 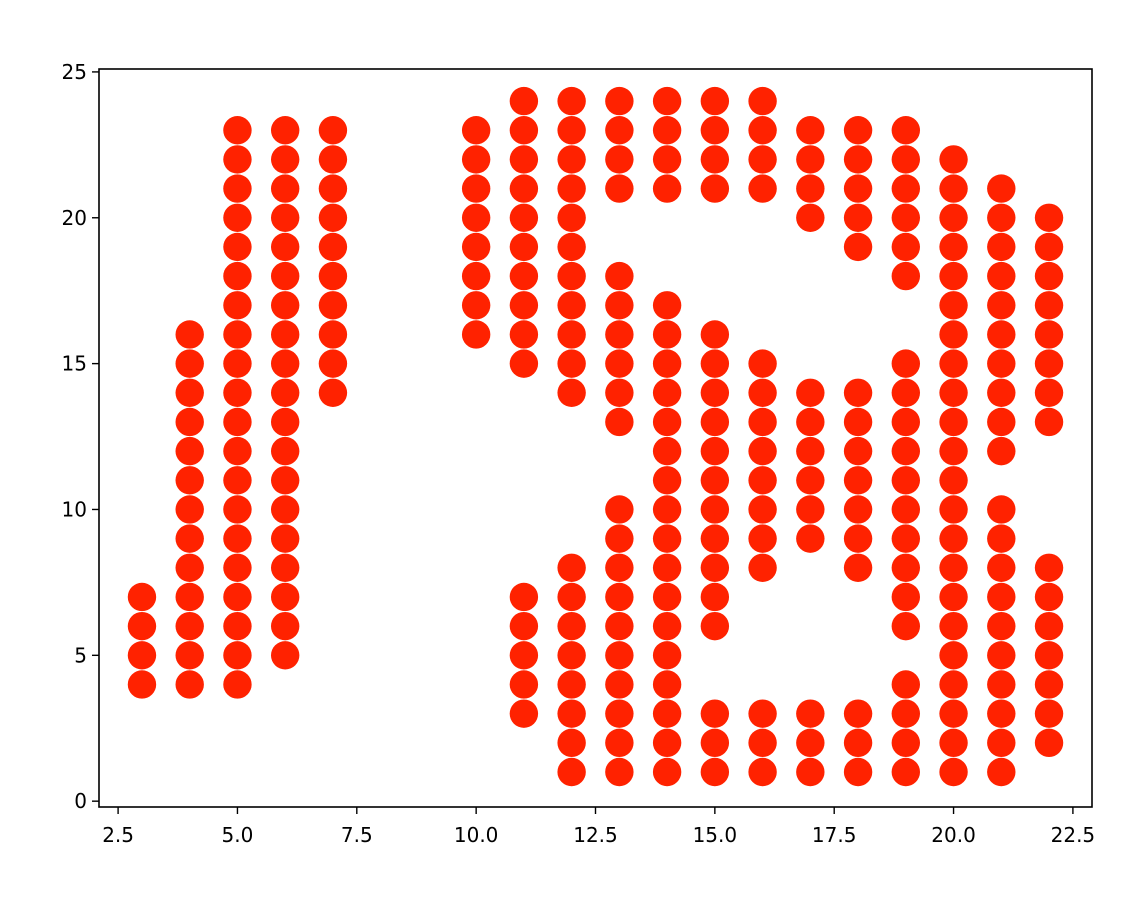 What do you see at coordinates (74, 72) in the screenshot?
I see `y-tick-label: 25` at bounding box center [74, 72].